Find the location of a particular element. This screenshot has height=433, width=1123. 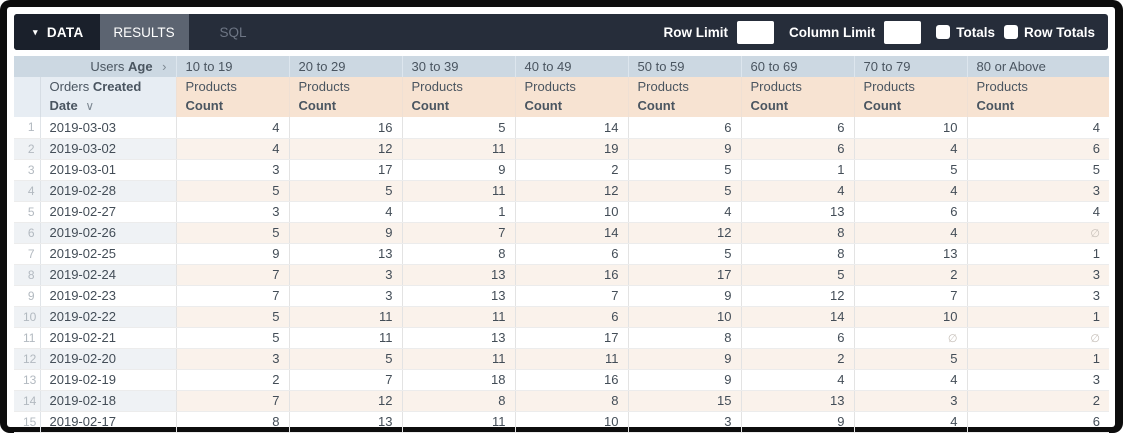

column-limit-input is located at coordinates (903, 32).